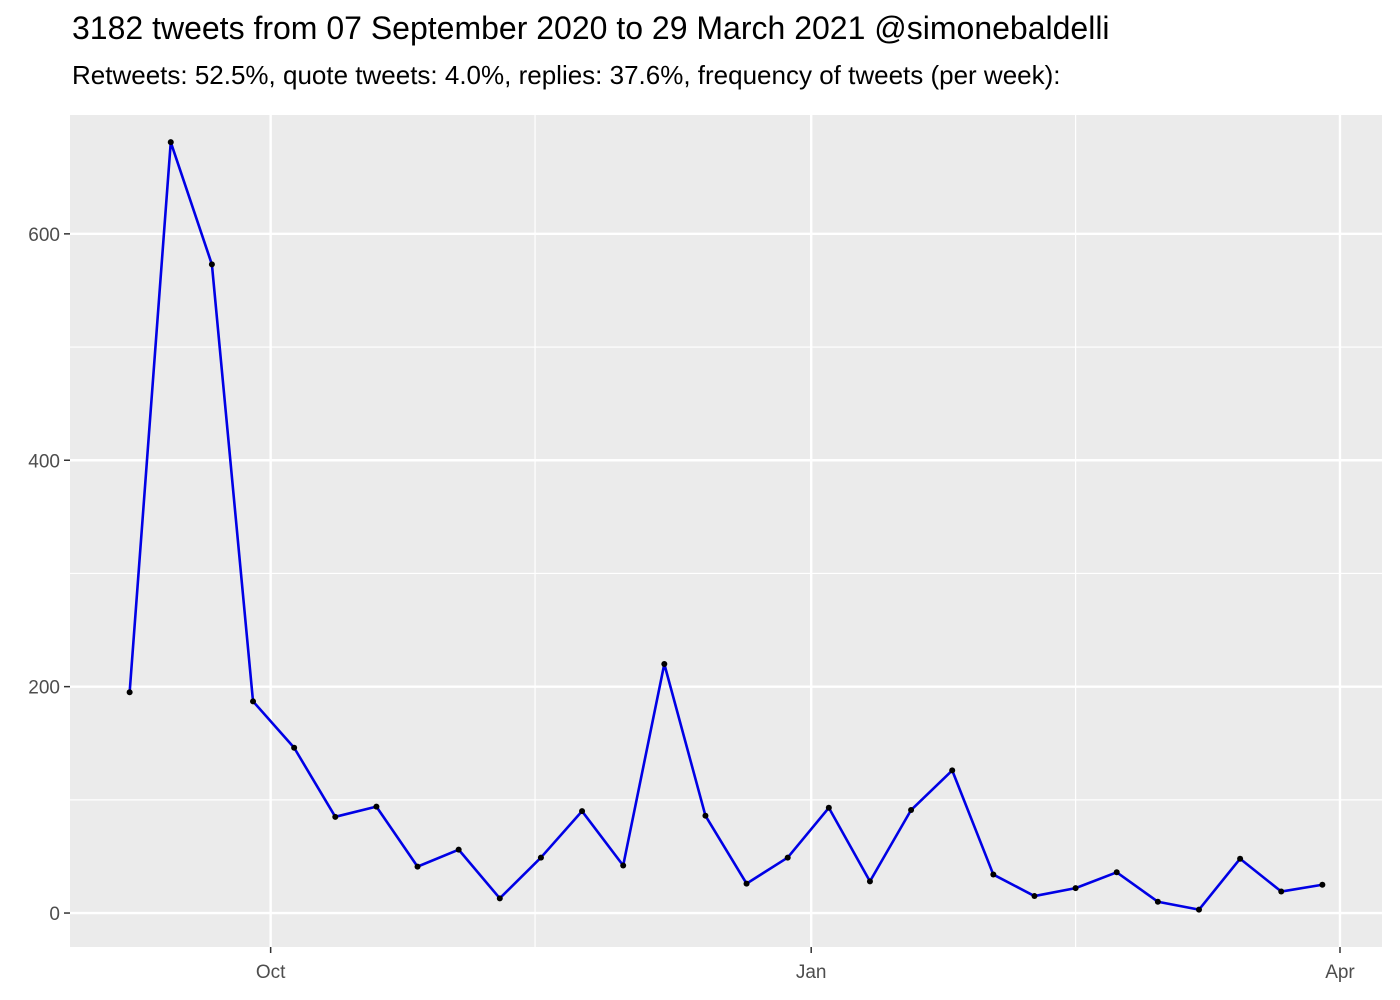 The width and height of the screenshot is (1400, 1000). I want to click on y-tick-label: 200, so click(44, 688).